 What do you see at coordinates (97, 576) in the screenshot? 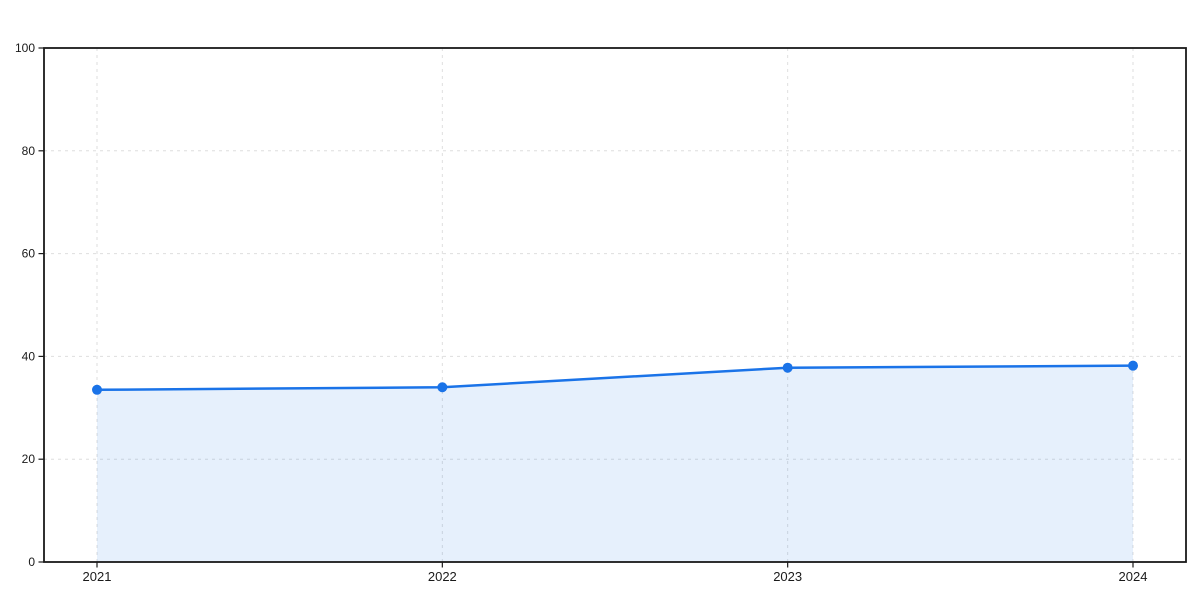
I see `x-tick-label: 2021` at bounding box center [97, 576].